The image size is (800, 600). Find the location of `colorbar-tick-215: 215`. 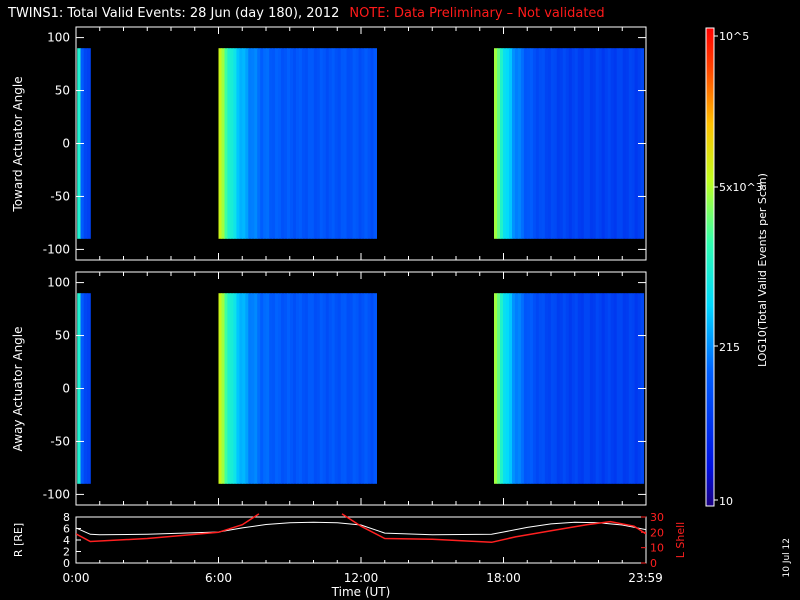

colorbar-tick-215: 215 is located at coordinates (729, 347).